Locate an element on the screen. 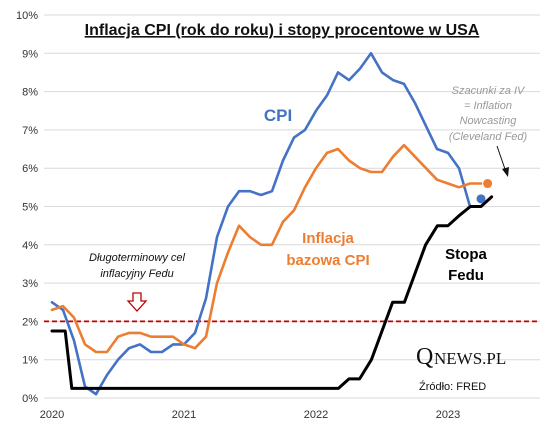 This screenshot has height=435, width=547. estimate-note-line2: = Inflation is located at coordinates (488, 106).